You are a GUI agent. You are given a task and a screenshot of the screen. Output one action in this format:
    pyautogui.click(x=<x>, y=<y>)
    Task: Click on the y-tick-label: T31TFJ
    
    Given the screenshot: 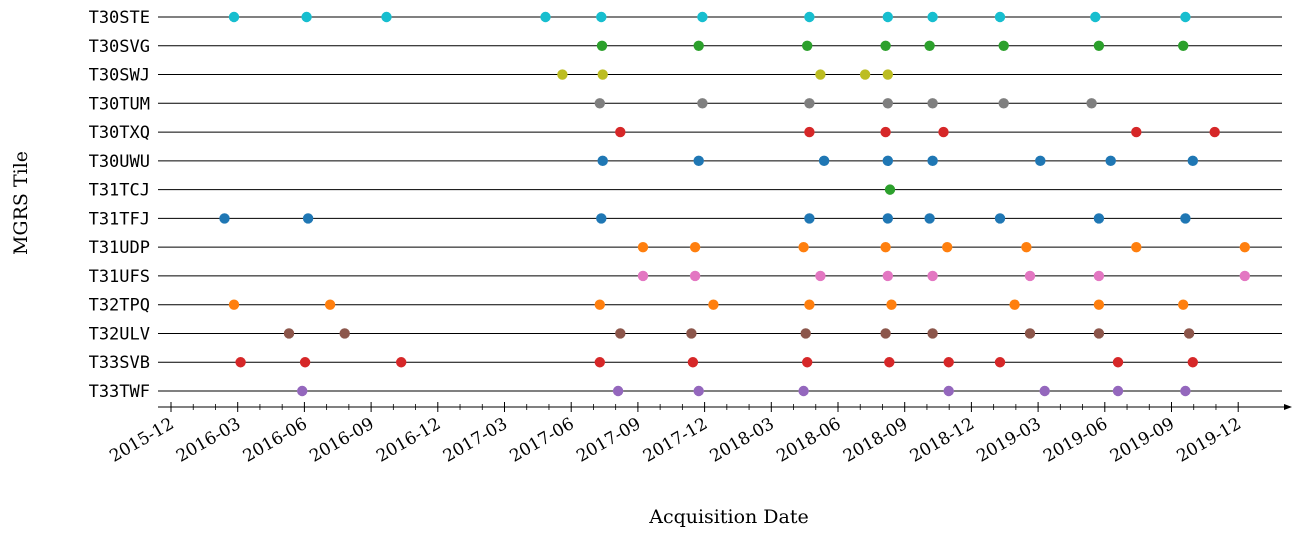 What is the action you would take?
    pyautogui.click(x=119, y=219)
    